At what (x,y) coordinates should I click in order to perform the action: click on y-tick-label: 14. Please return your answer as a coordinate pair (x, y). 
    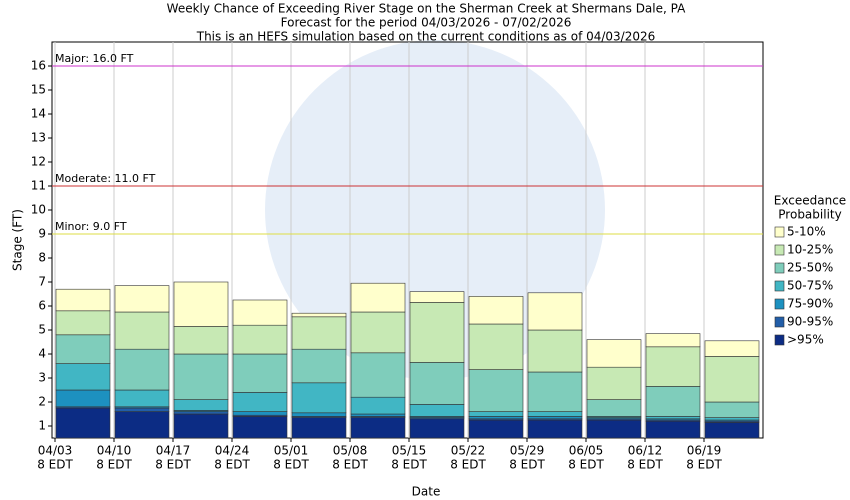
    Looking at the image, I should click on (38, 114).